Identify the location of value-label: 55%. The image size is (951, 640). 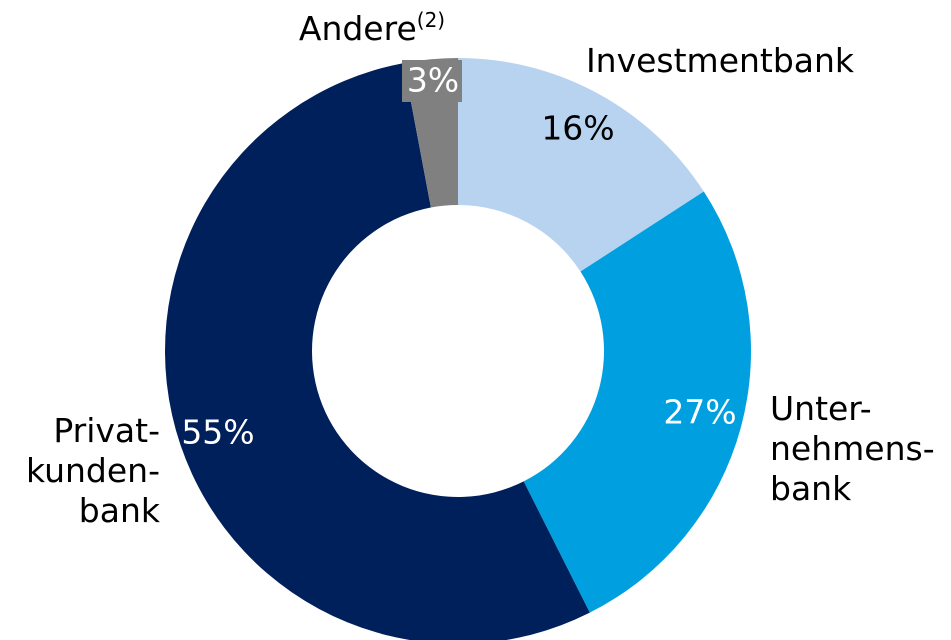
(217, 432).